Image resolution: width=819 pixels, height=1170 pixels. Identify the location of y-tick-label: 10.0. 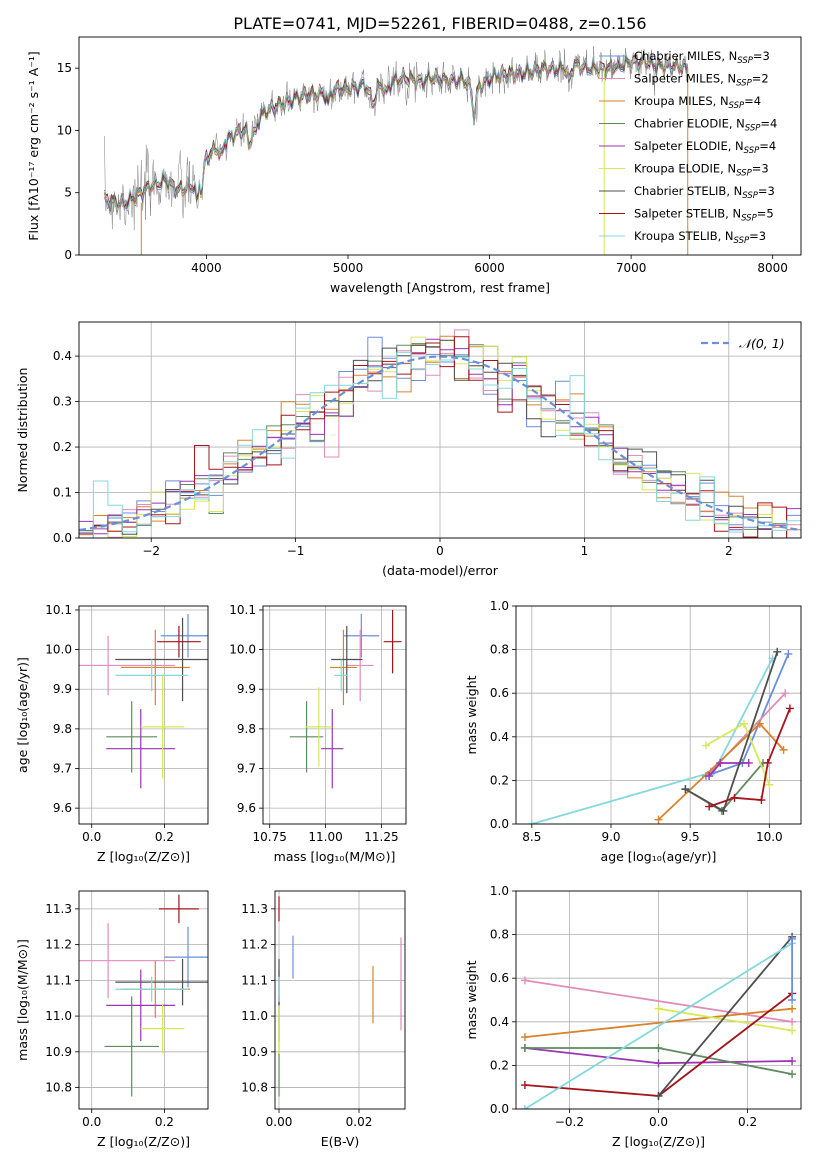
(242, 650).